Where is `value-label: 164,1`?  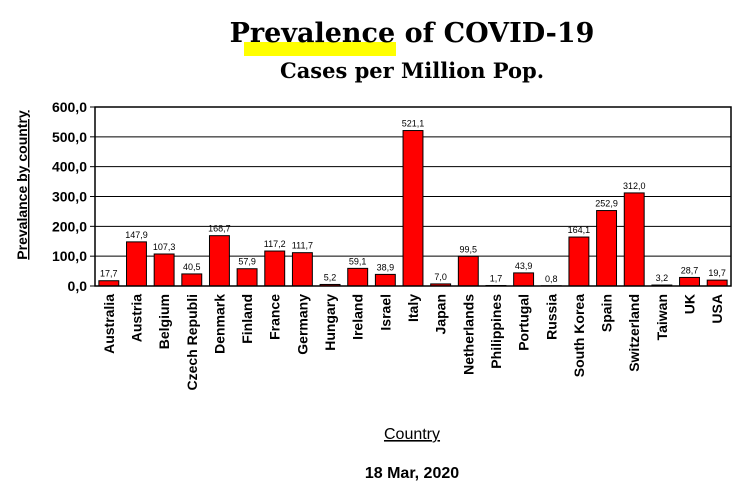
value-label: 164,1 is located at coordinates (579, 230).